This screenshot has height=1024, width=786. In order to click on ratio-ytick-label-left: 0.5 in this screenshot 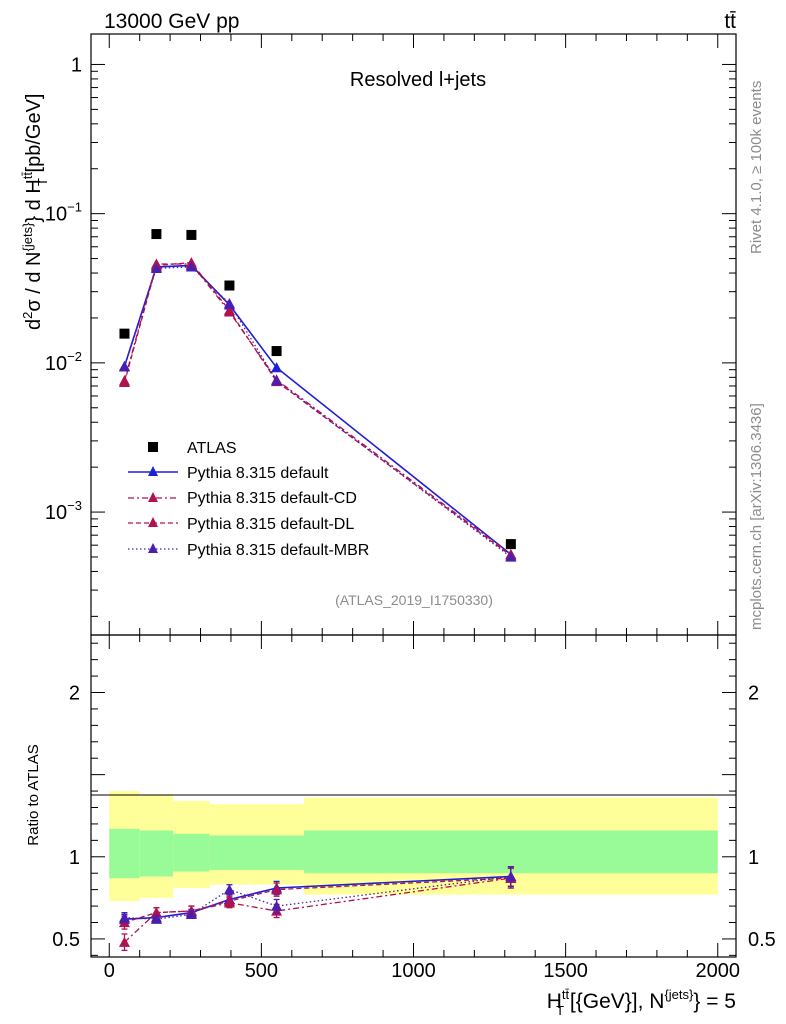, I will do `click(66, 940)`.